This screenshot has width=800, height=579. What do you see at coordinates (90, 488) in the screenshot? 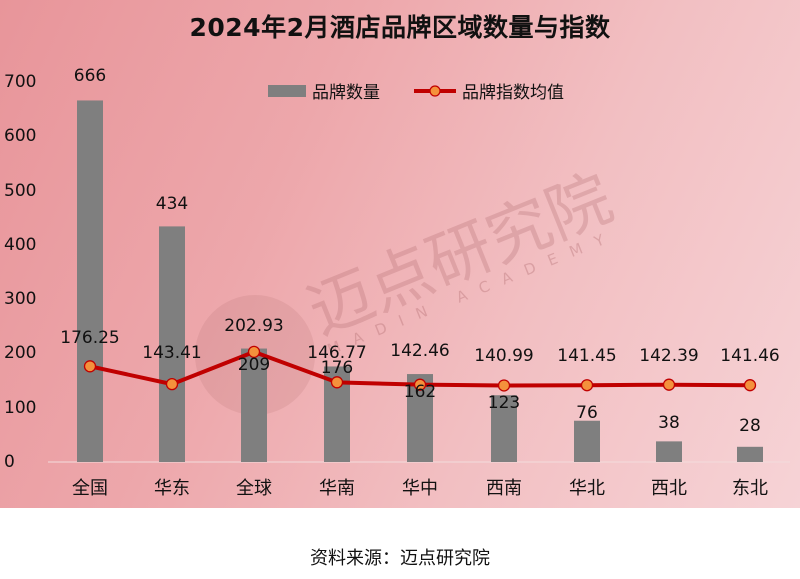
I see `x-tick-label: 全国` at bounding box center [90, 488].